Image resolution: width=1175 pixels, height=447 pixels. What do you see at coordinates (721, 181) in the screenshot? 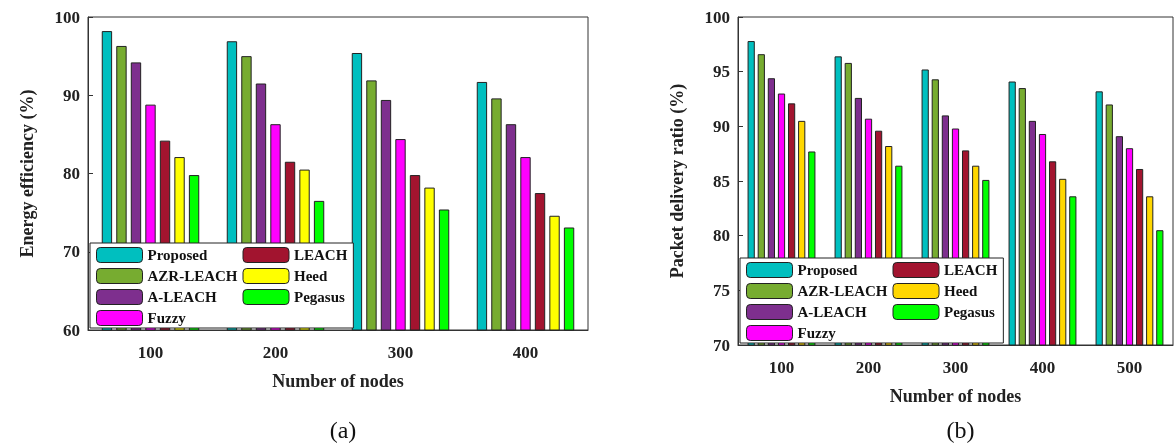
I see `y-tick-label: 85` at bounding box center [721, 181].